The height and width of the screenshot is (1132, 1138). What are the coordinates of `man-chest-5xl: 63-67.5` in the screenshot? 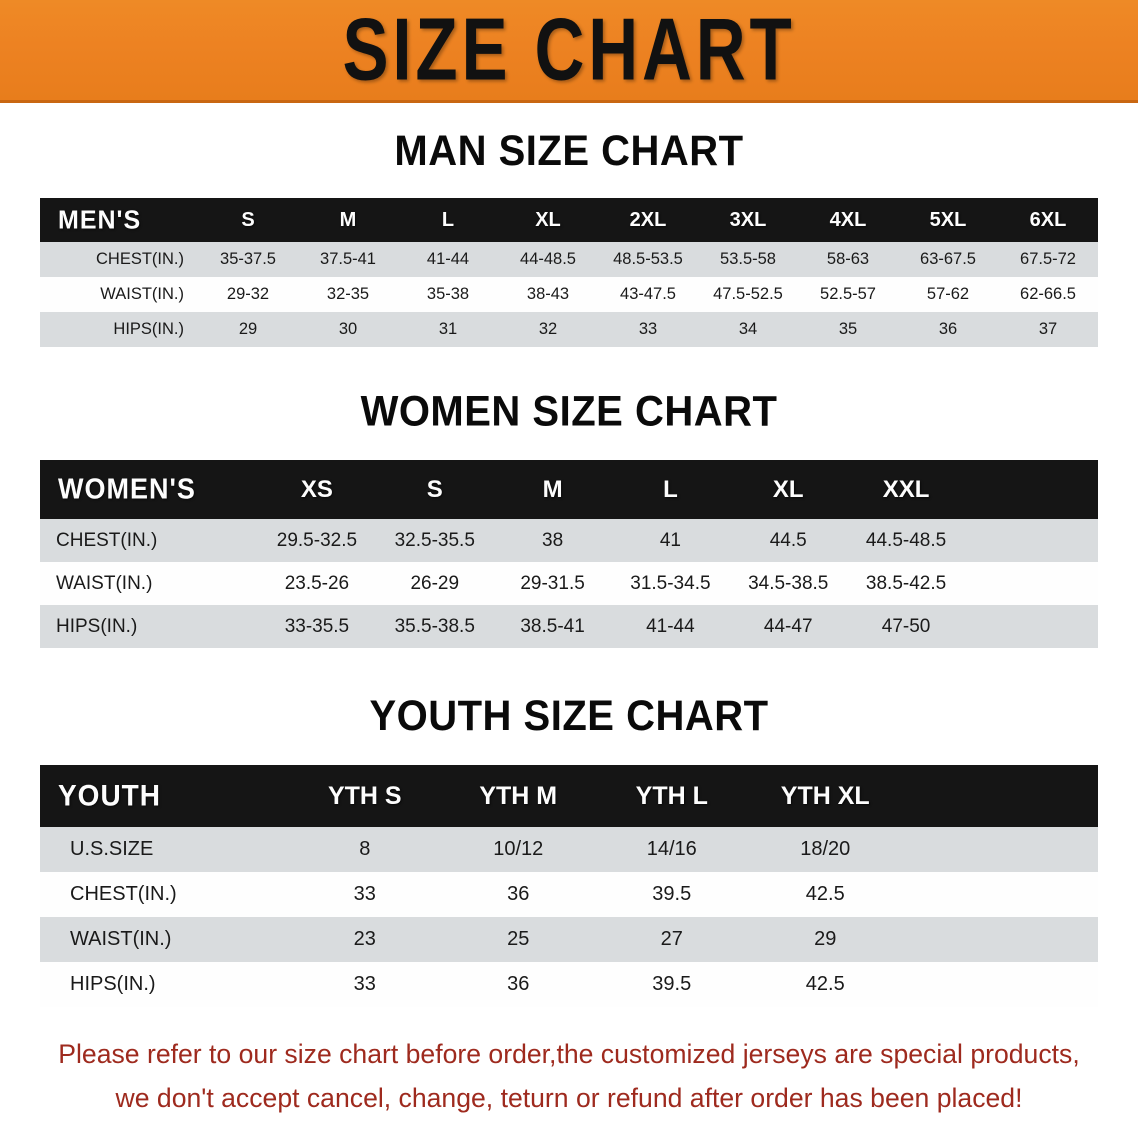 It's located at (948, 259).